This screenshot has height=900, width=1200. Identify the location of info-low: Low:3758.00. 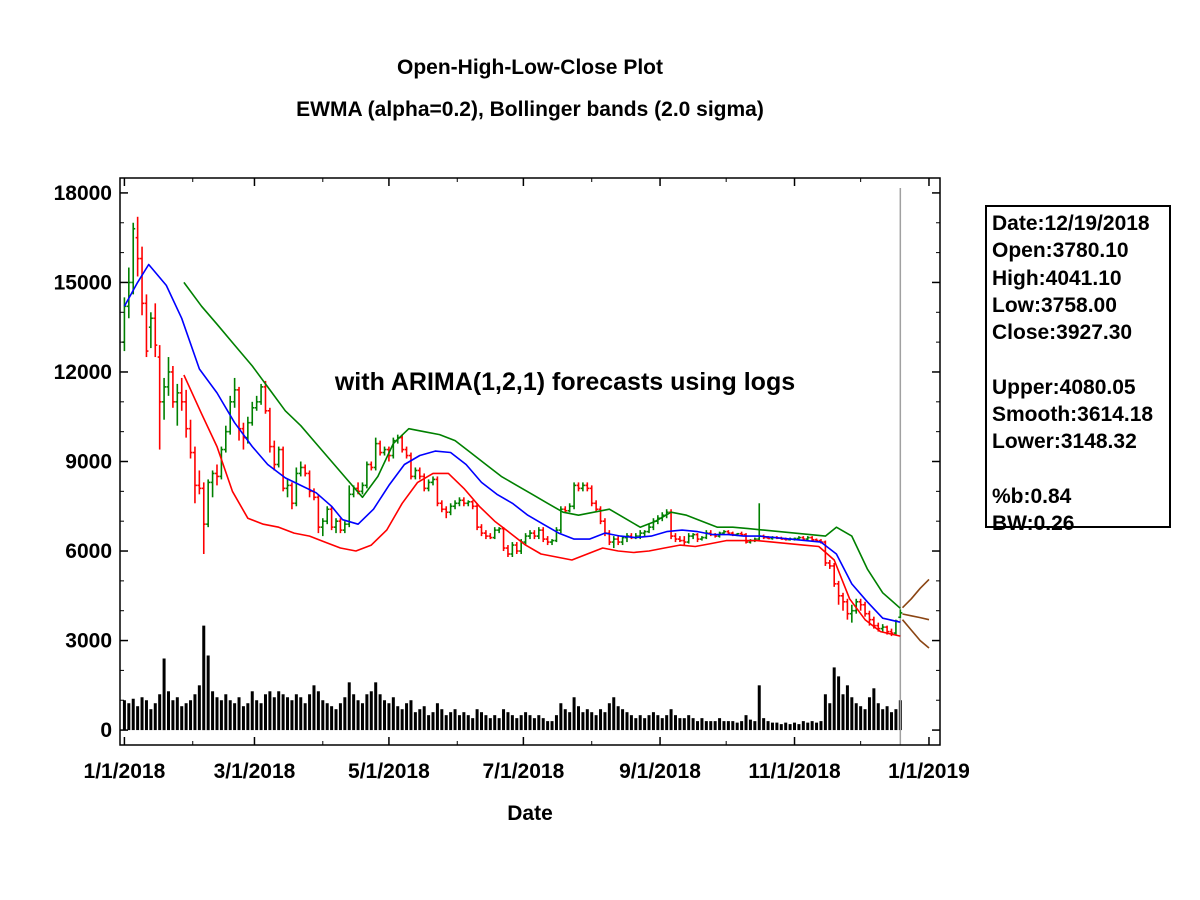
(1054, 305).